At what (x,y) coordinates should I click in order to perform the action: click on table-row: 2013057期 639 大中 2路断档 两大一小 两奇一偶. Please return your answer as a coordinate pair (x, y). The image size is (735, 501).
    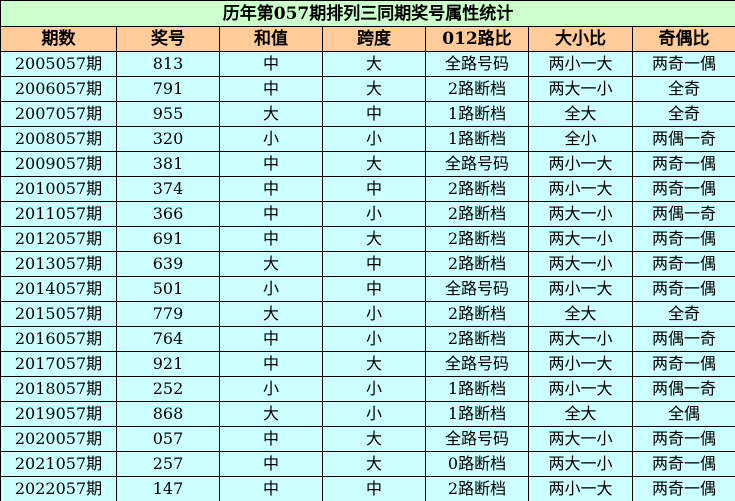
    Looking at the image, I should click on (367, 264).